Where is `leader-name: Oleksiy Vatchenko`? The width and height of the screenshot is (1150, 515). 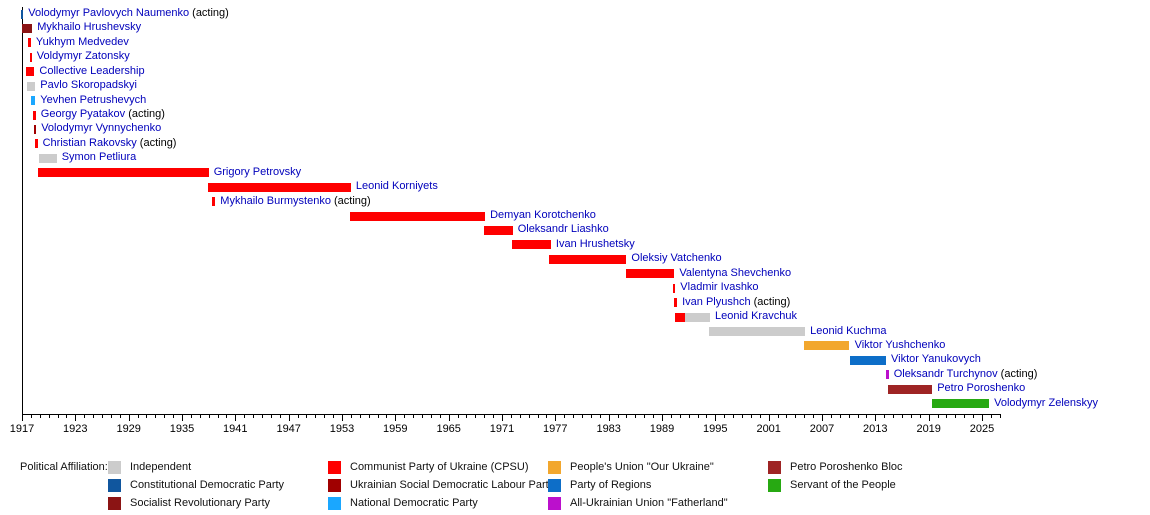 leader-name: Oleksiy Vatchenko is located at coordinates (676, 258).